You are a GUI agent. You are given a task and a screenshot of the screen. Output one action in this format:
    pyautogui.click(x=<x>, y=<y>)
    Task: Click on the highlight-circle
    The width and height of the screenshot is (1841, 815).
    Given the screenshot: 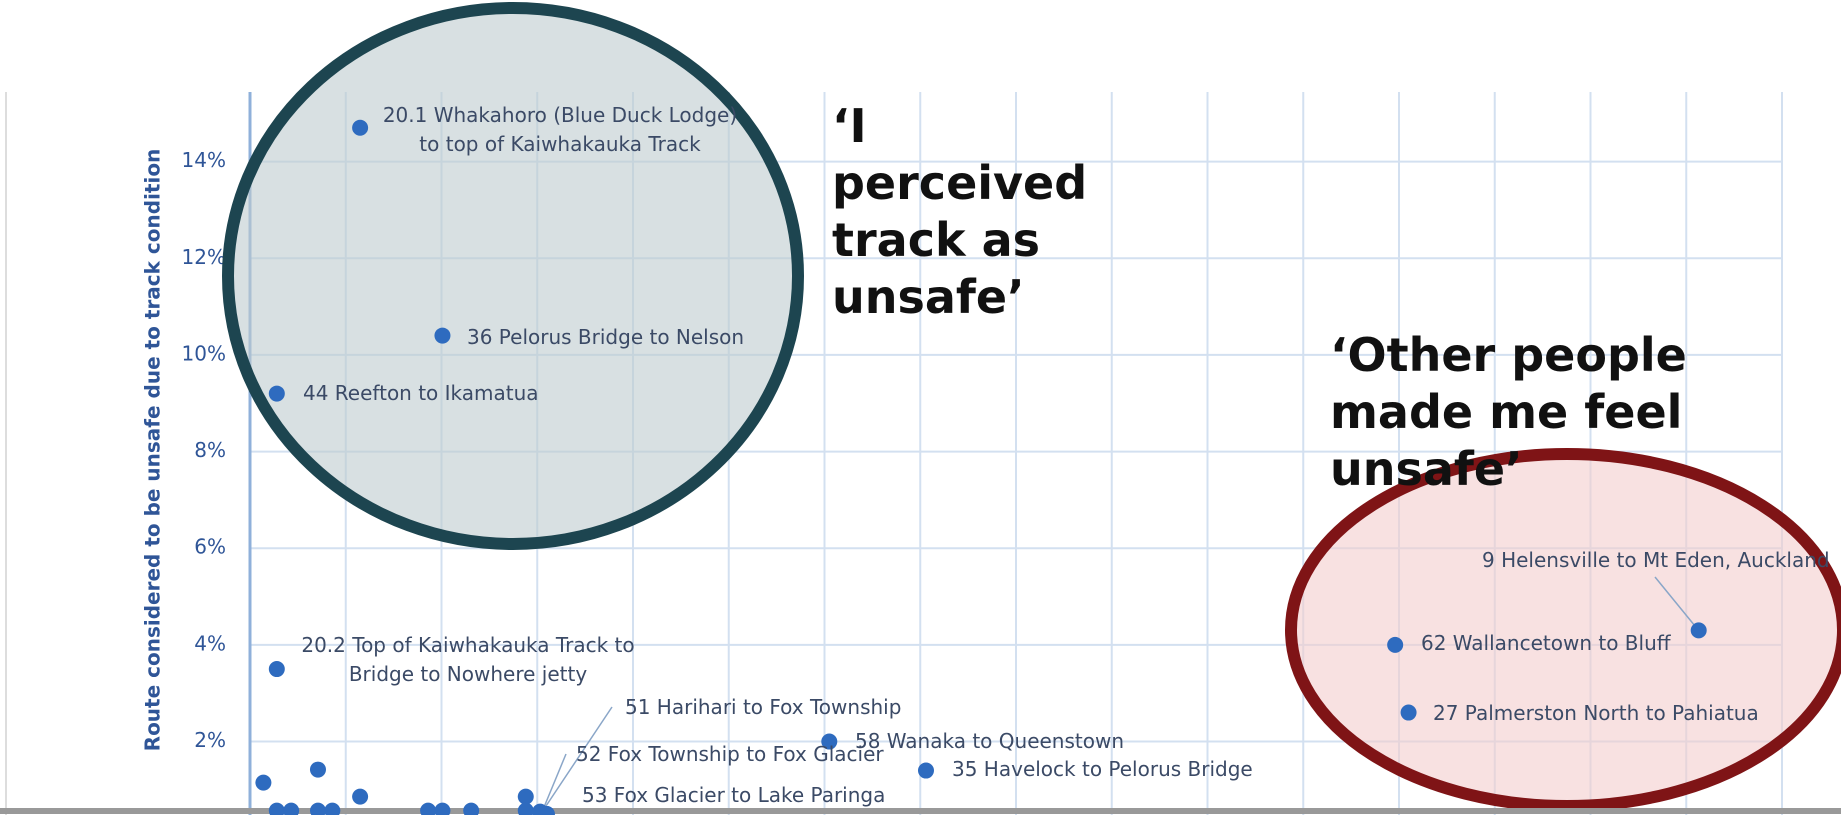 What is the action you would take?
    pyautogui.click(x=1563, y=630)
    